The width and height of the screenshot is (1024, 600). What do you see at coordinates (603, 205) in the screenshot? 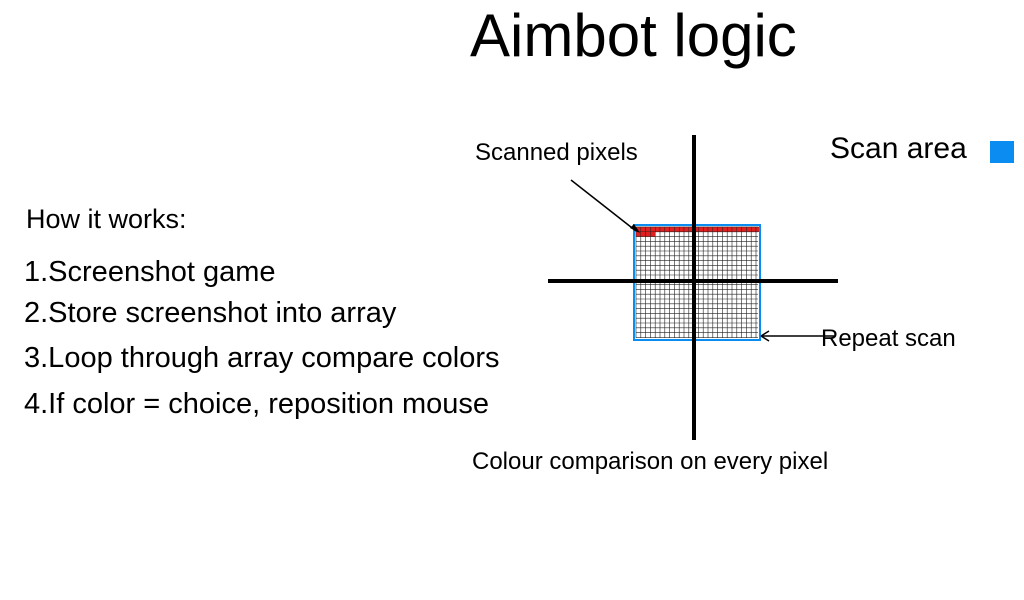
I see `scanned-pixels-pointer-line` at bounding box center [603, 205].